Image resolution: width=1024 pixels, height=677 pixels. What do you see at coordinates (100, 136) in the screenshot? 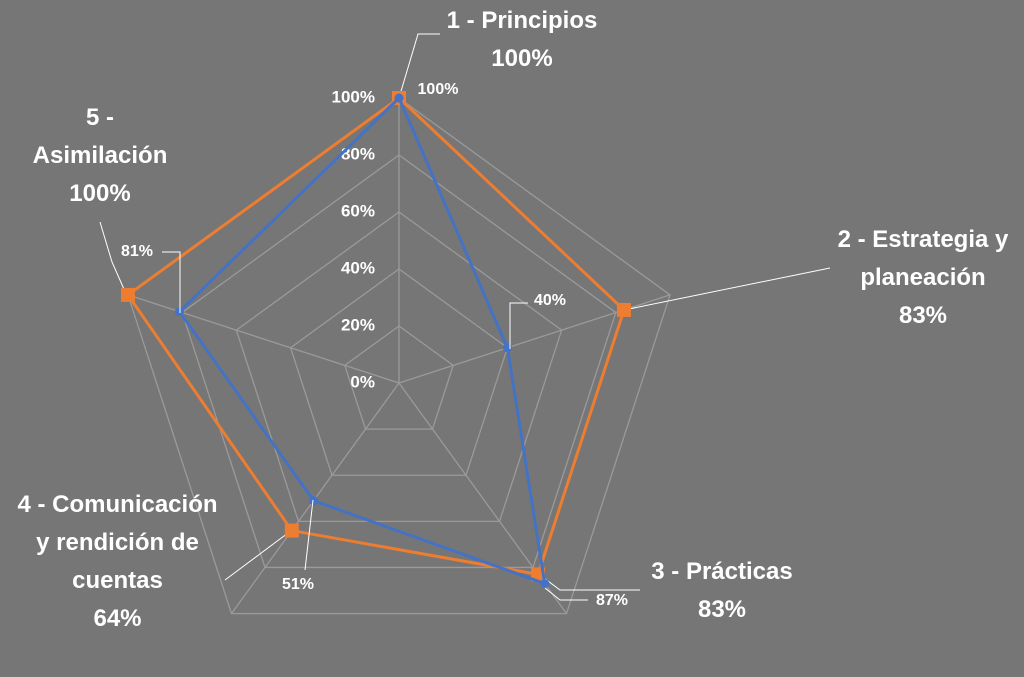
I see `category-name: 5 - Asimilación` at bounding box center [100, 136].